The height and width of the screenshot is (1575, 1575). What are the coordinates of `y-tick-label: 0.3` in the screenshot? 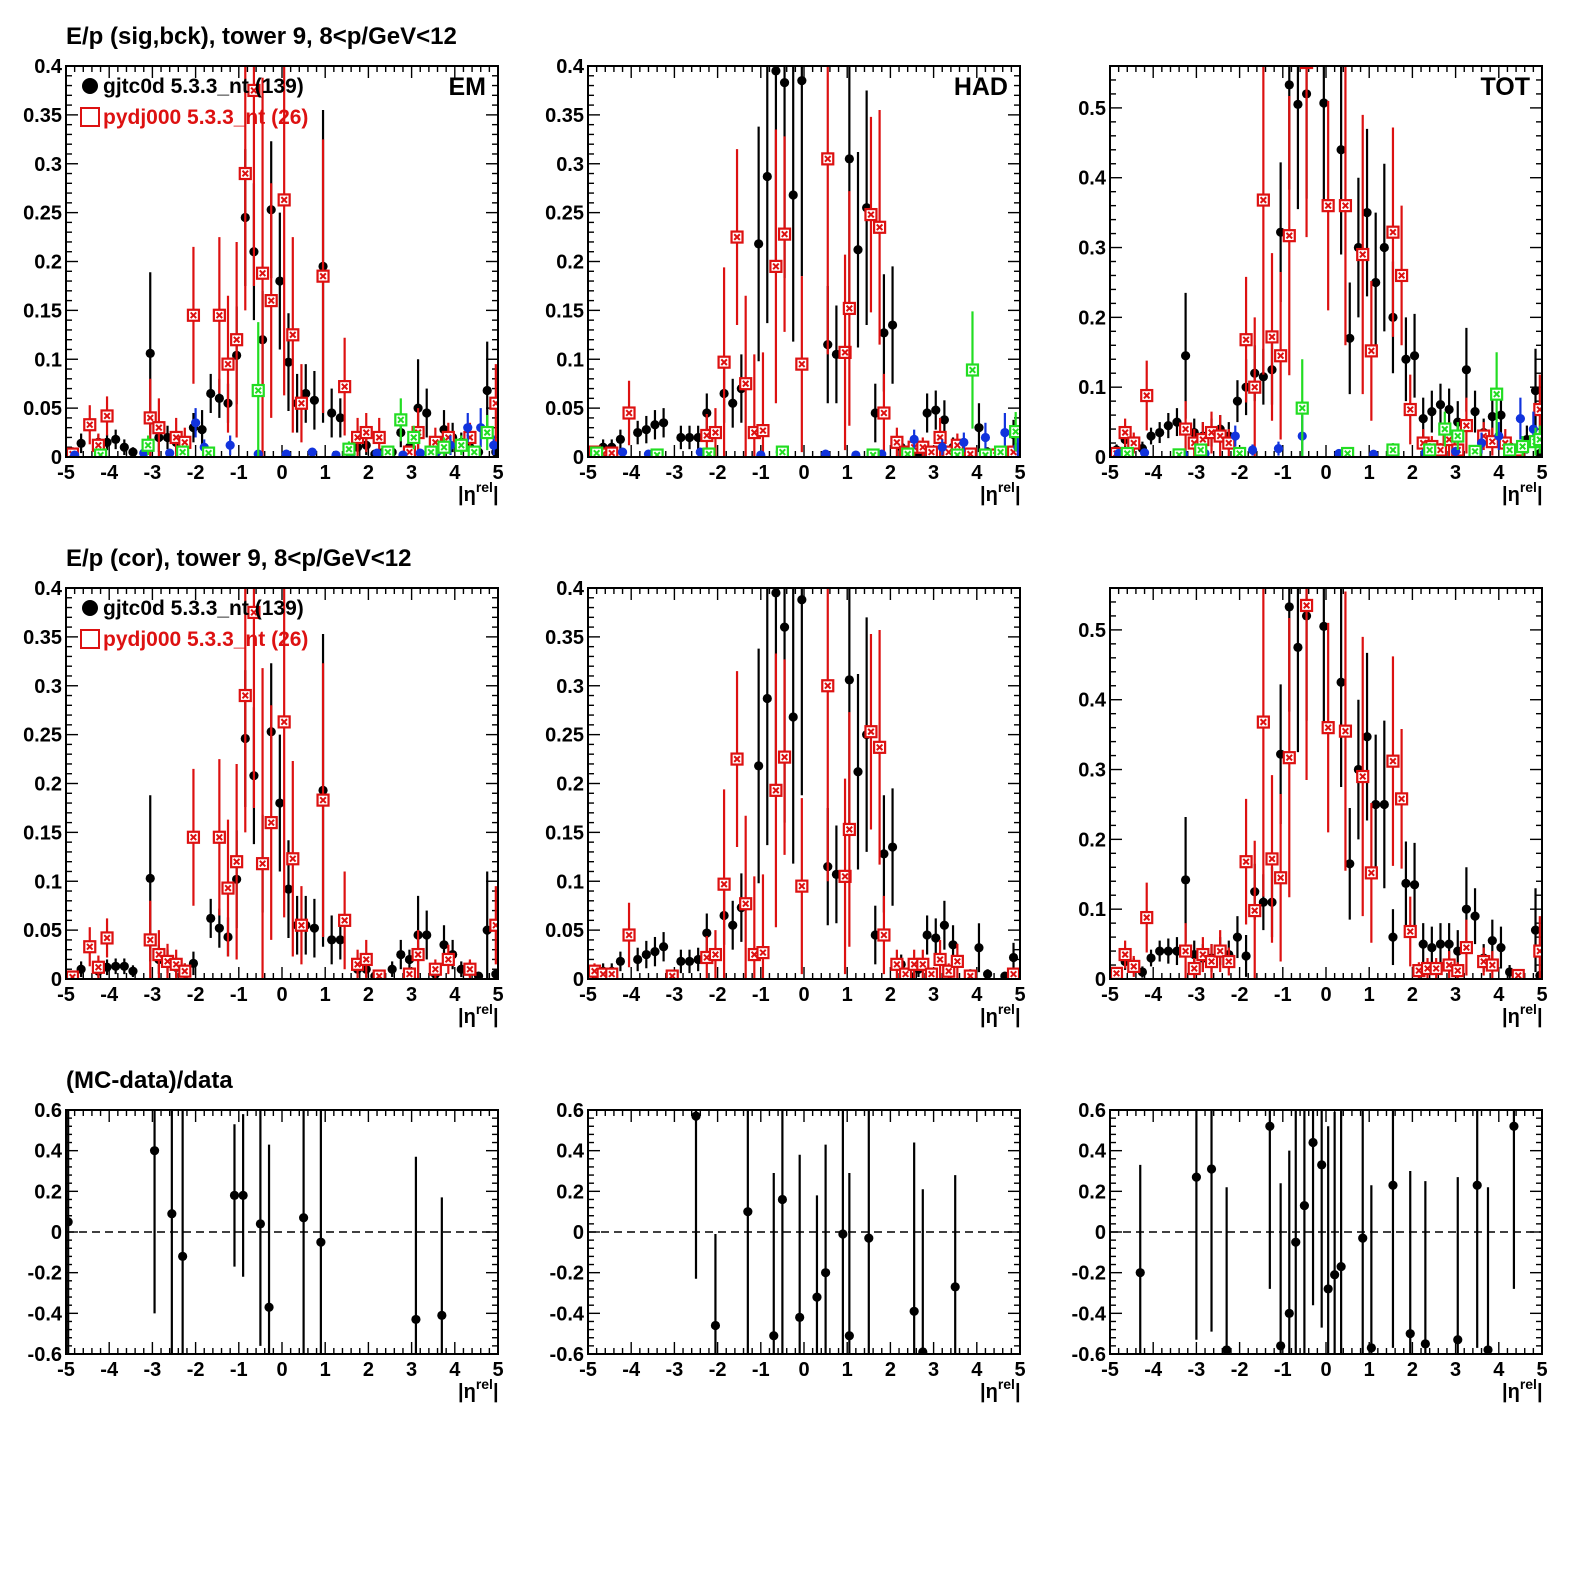 It's located at (48, 687).